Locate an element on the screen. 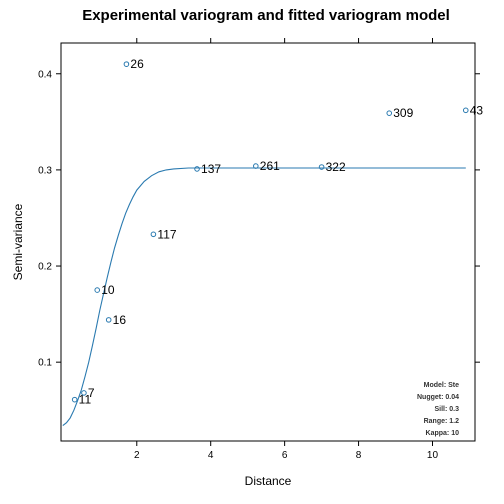 The width and height of the screenshot is (504, 504). point-label: 16 is located at coordinates (120, 320).